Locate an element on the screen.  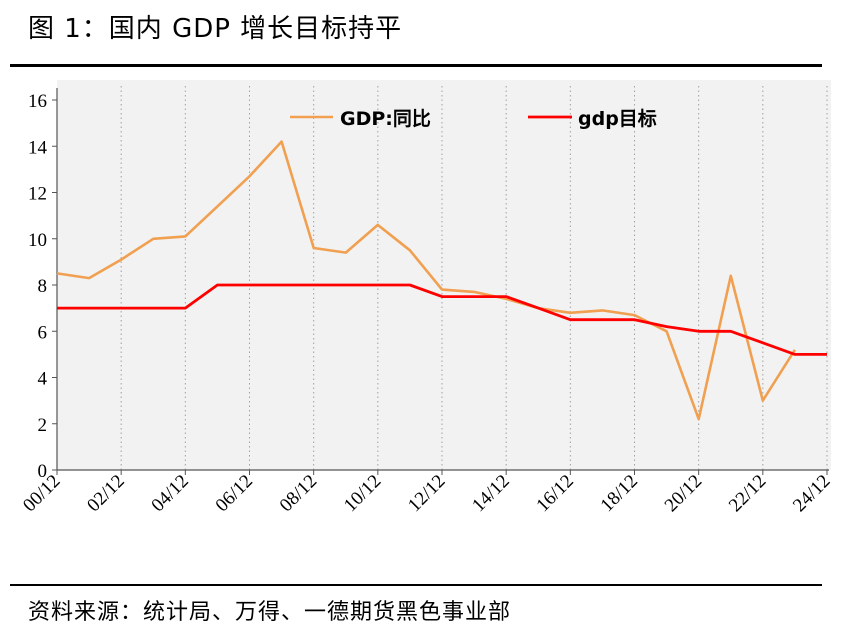
bottom-rule is located at coordinates (416, 585).